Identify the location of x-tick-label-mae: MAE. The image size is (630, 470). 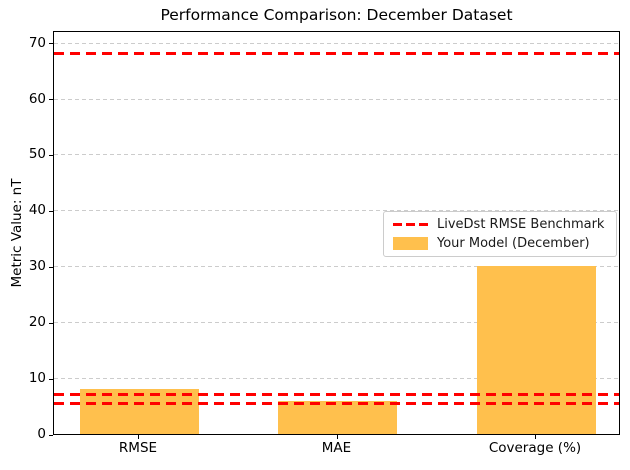
(336, 448).